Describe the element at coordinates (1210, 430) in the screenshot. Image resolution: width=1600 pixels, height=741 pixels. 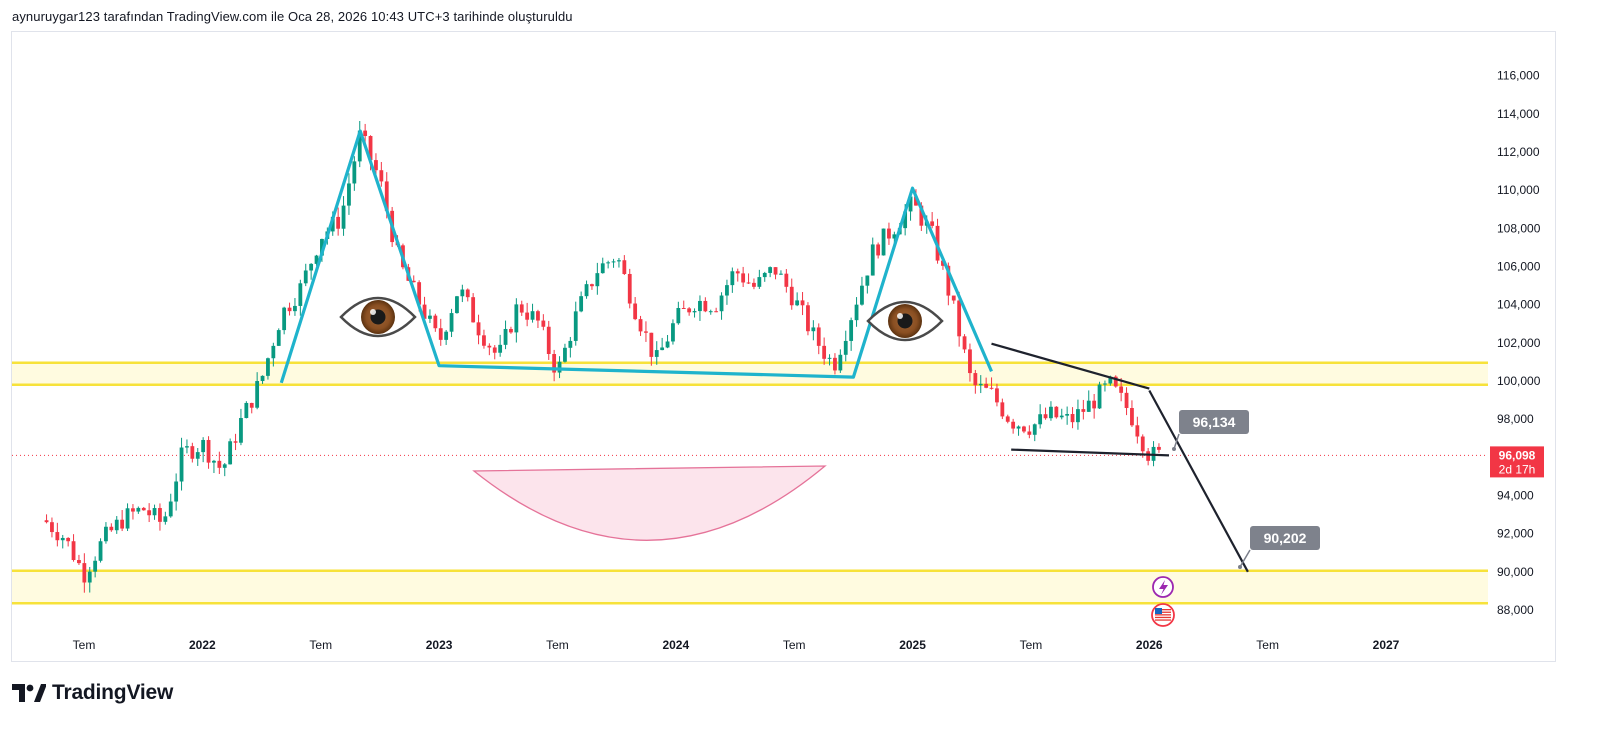
I see `price-callout-0: 96,134` at that location.